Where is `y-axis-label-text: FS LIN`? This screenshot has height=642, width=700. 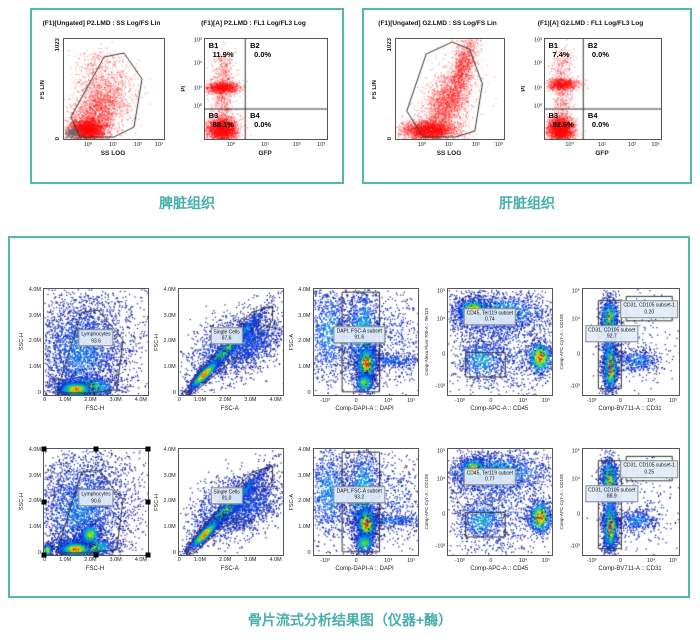
y-axis-label-text: FS LIN is located at coordinates (375, 89).